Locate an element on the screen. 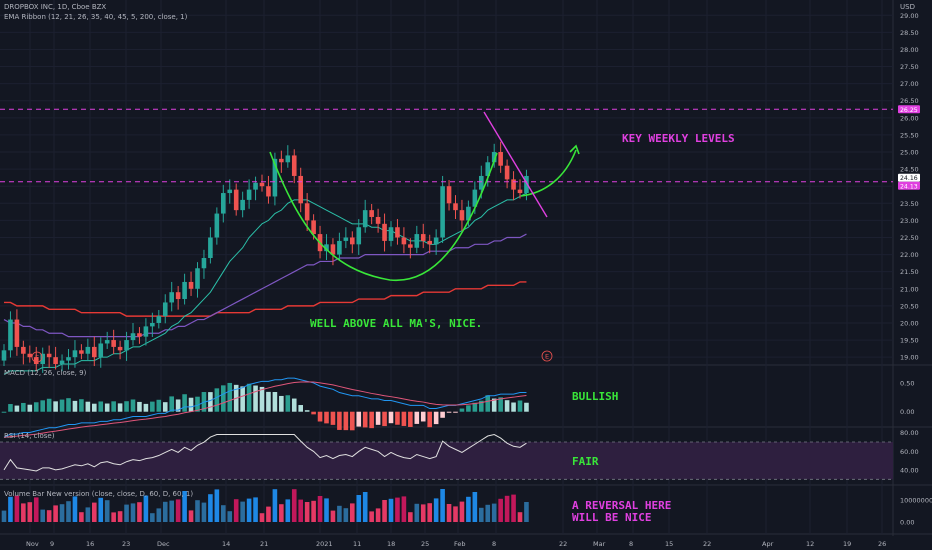 The image size is (932, 550). rsi-tick-label: 60.00 is located at coordinates (909, 452).